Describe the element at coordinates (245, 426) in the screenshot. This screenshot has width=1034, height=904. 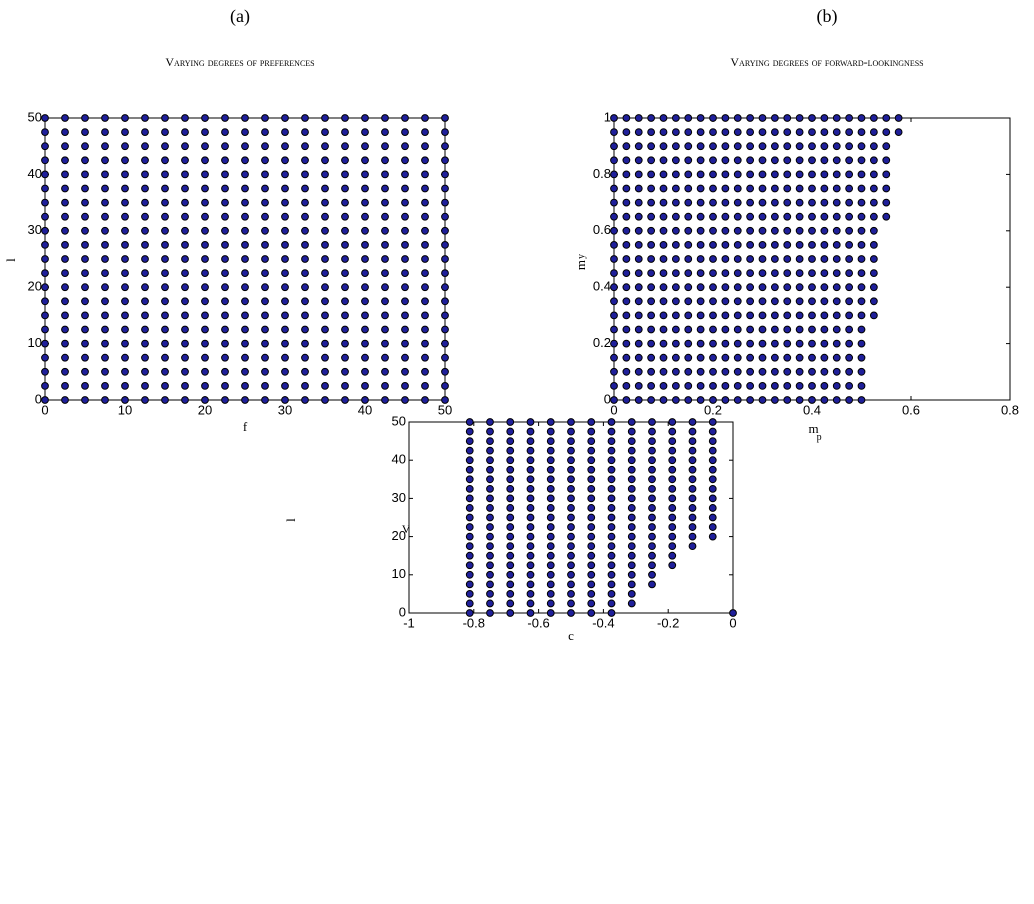
I see `x-axis-label-text: f` at that location.